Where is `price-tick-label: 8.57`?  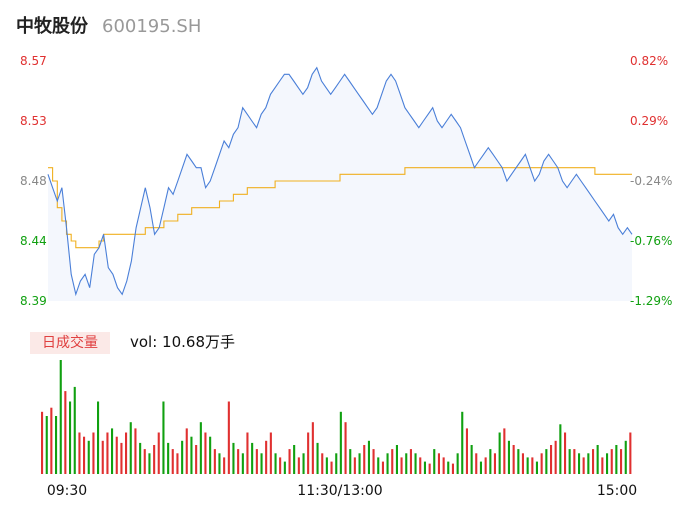 price-tick-label: 8.57 is located at coordinates (33, 61).